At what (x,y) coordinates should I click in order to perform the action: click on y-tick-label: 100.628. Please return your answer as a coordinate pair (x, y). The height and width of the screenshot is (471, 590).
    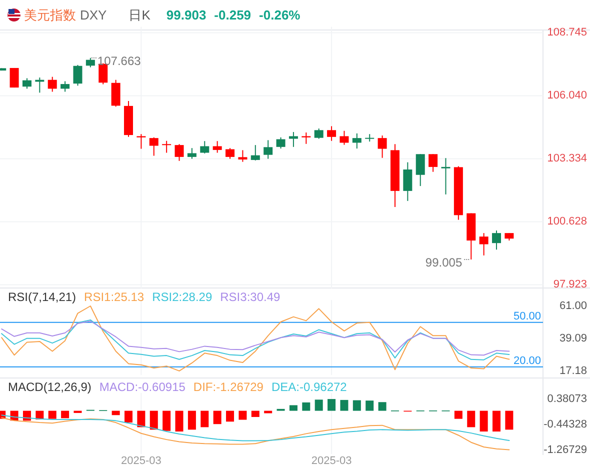
    Looking at the image, I should click on (567, 222).